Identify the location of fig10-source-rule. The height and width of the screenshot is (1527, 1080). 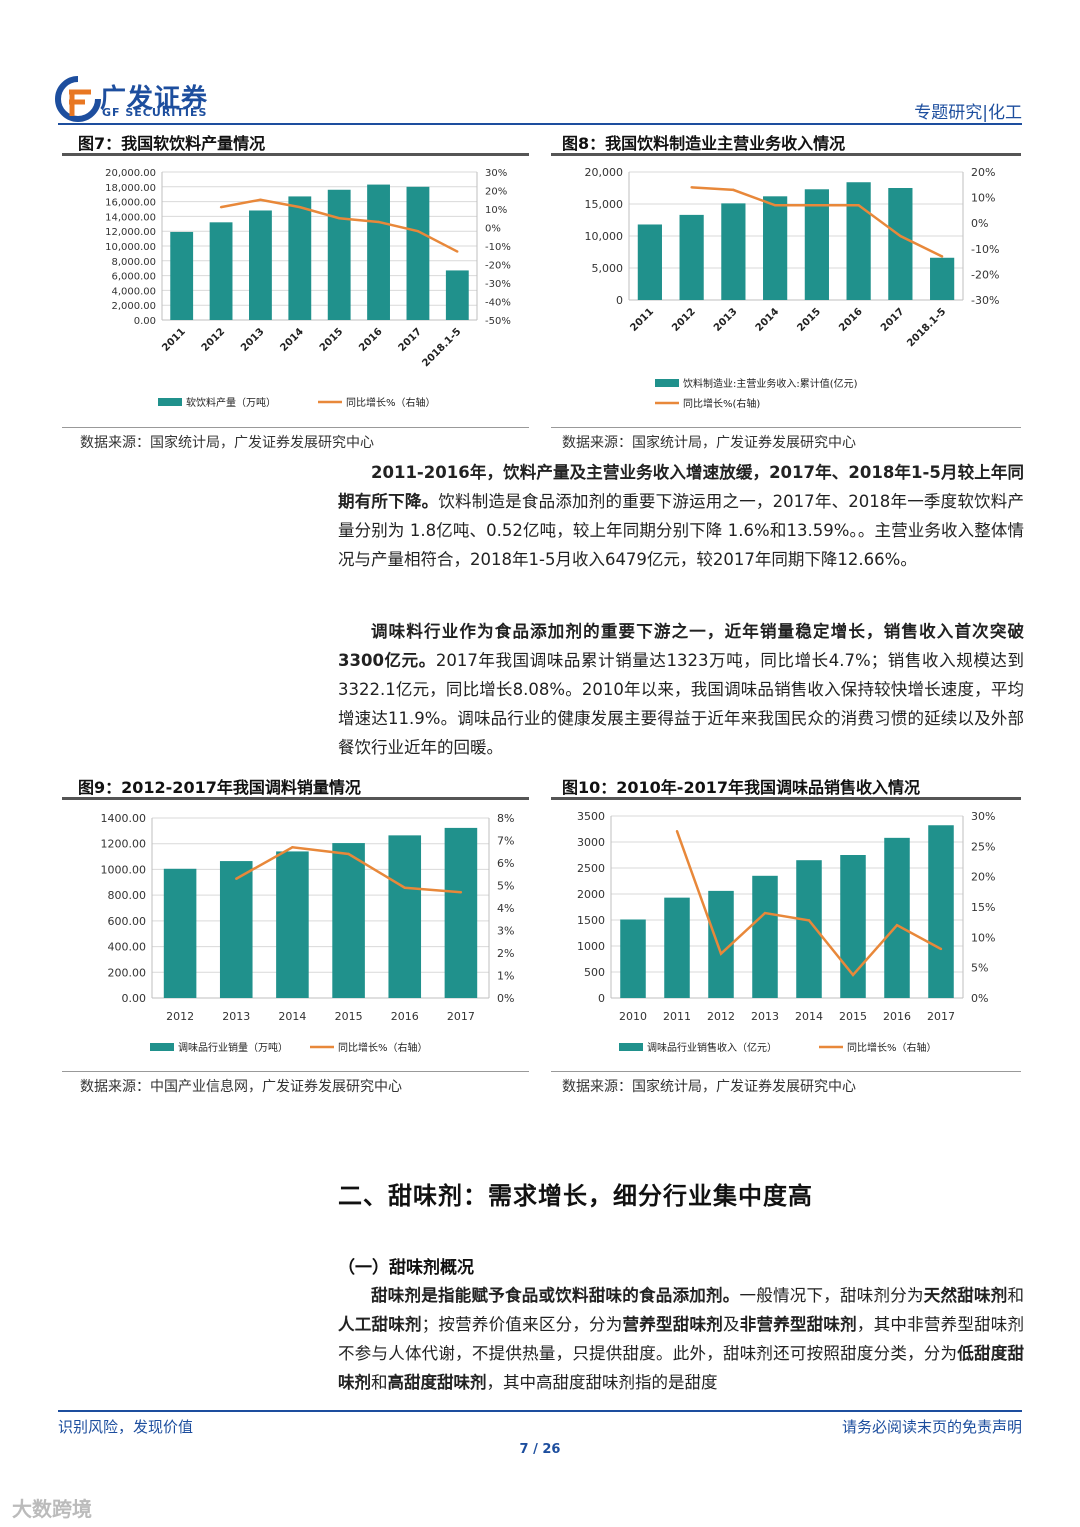
(786, 1071).